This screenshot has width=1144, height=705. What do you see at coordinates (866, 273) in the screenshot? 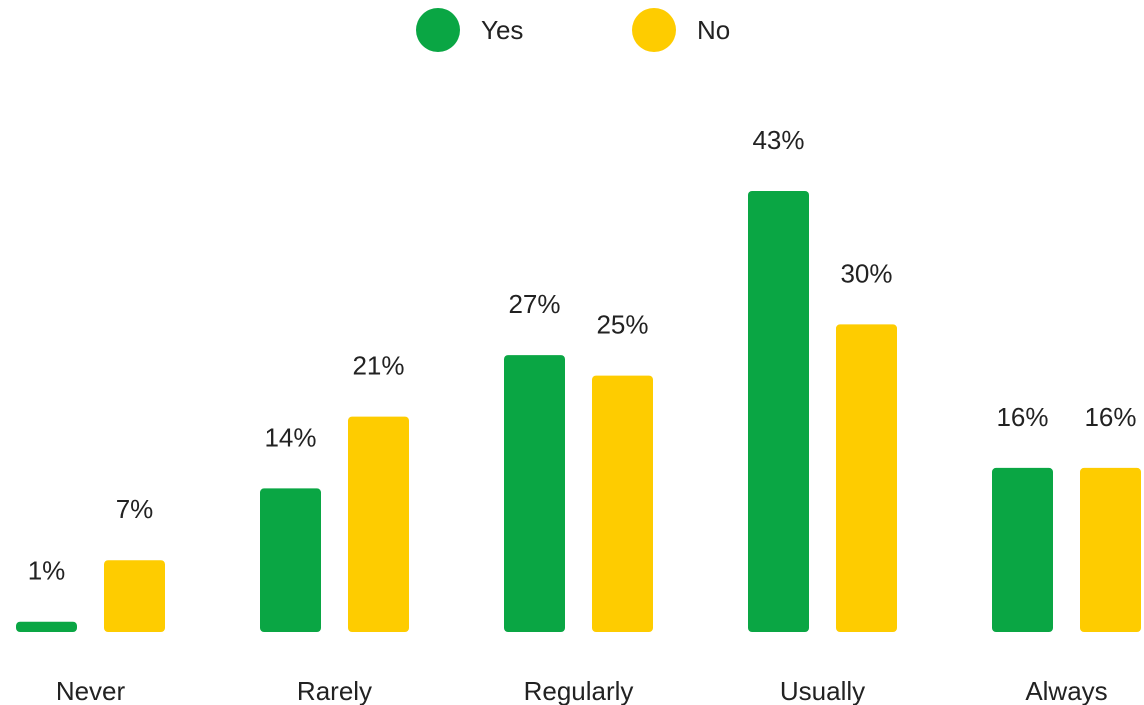
I see `value-label-usually-no: 30%` at bounding box center [866, 273].